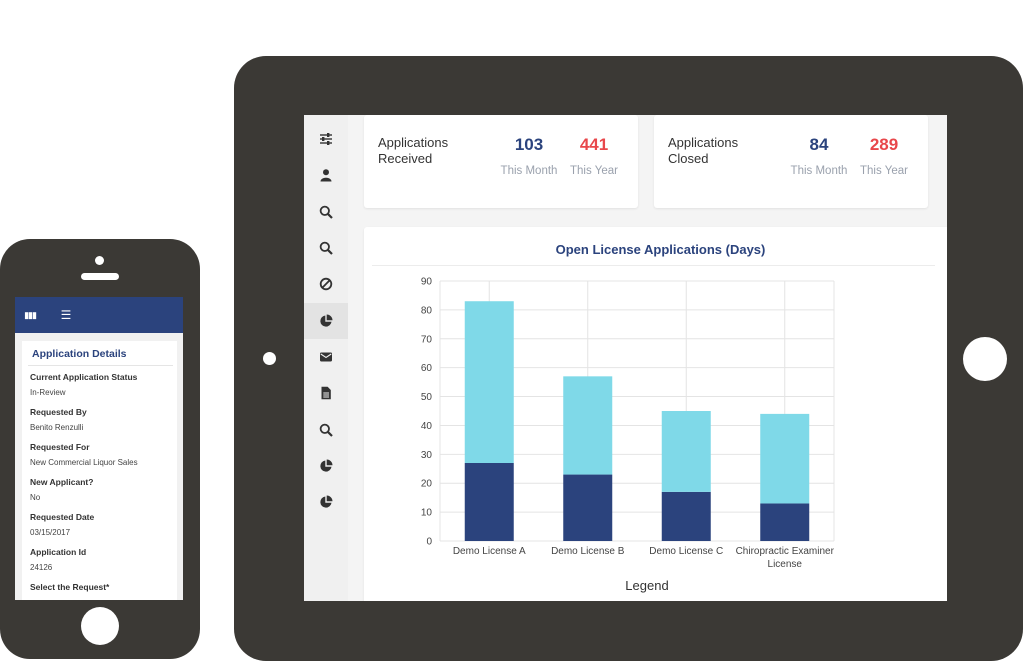 The width and height of the screenshot is (1024, 661). What do you see at coordinates (99, 315) in the screenshot?
I see `phone-top-bar: ▮▮▮ ☰` at bounding box center [99, 315].